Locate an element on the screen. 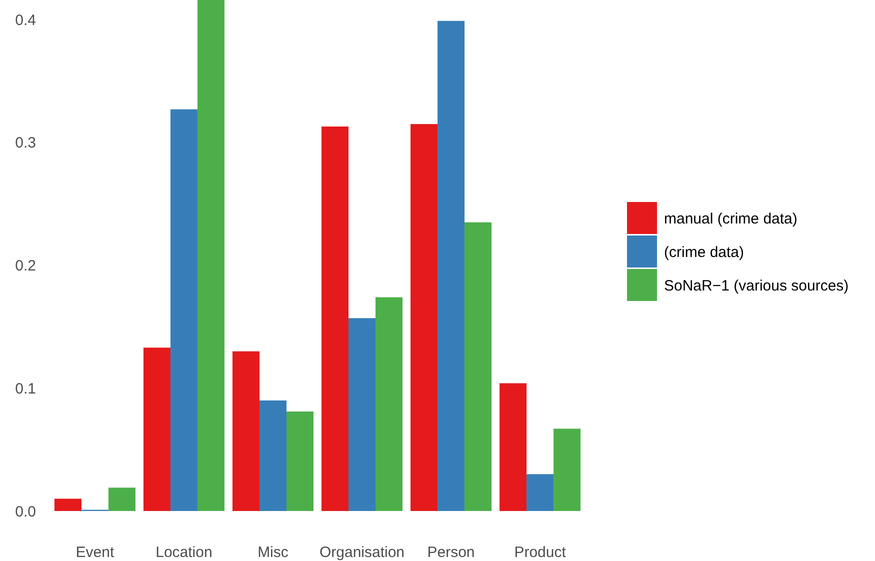 Image resolution: width=875 pixels, height=561 pixels. legend-label: SoNaR−1 (various sources) is located at coordinates (756, 285).